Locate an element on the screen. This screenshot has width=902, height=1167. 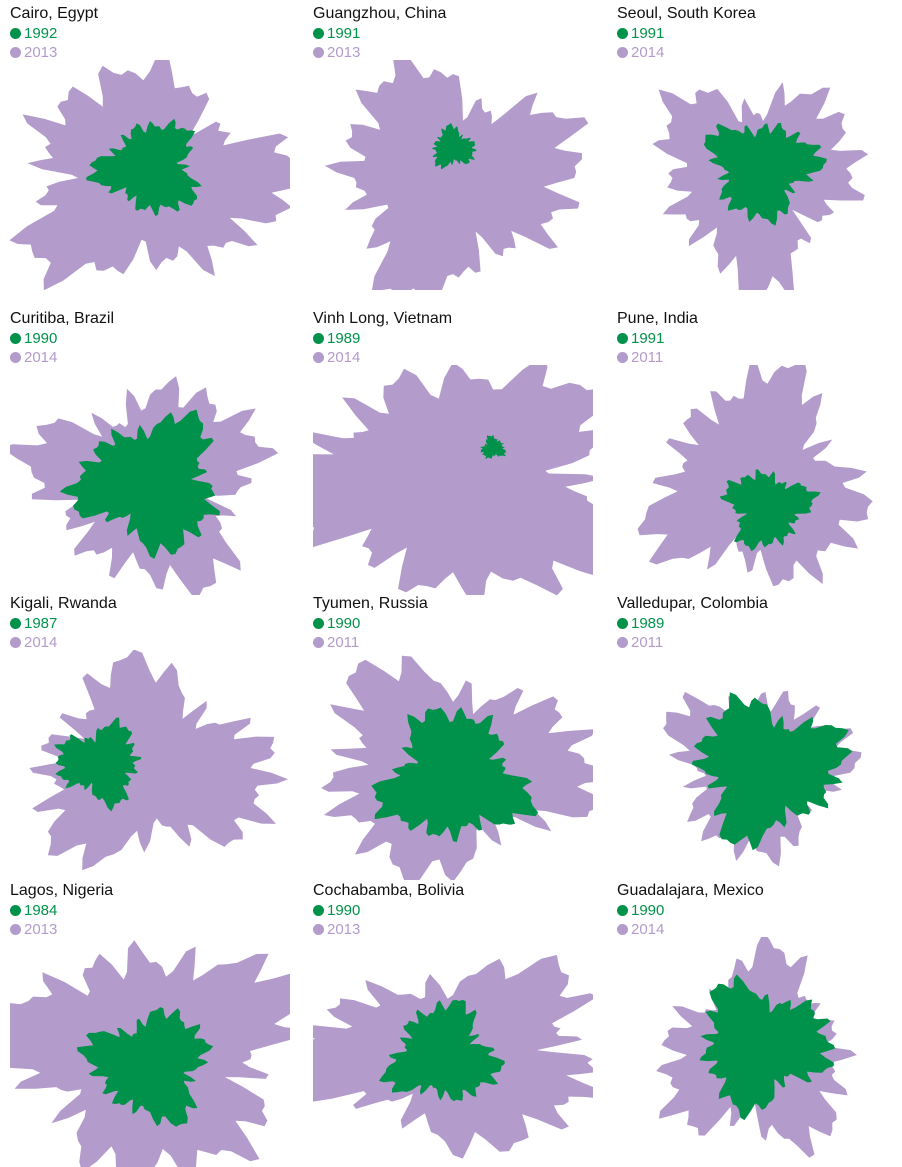
city-panel: Pune, India 1991 2011 is located at coordinates (759, 452).